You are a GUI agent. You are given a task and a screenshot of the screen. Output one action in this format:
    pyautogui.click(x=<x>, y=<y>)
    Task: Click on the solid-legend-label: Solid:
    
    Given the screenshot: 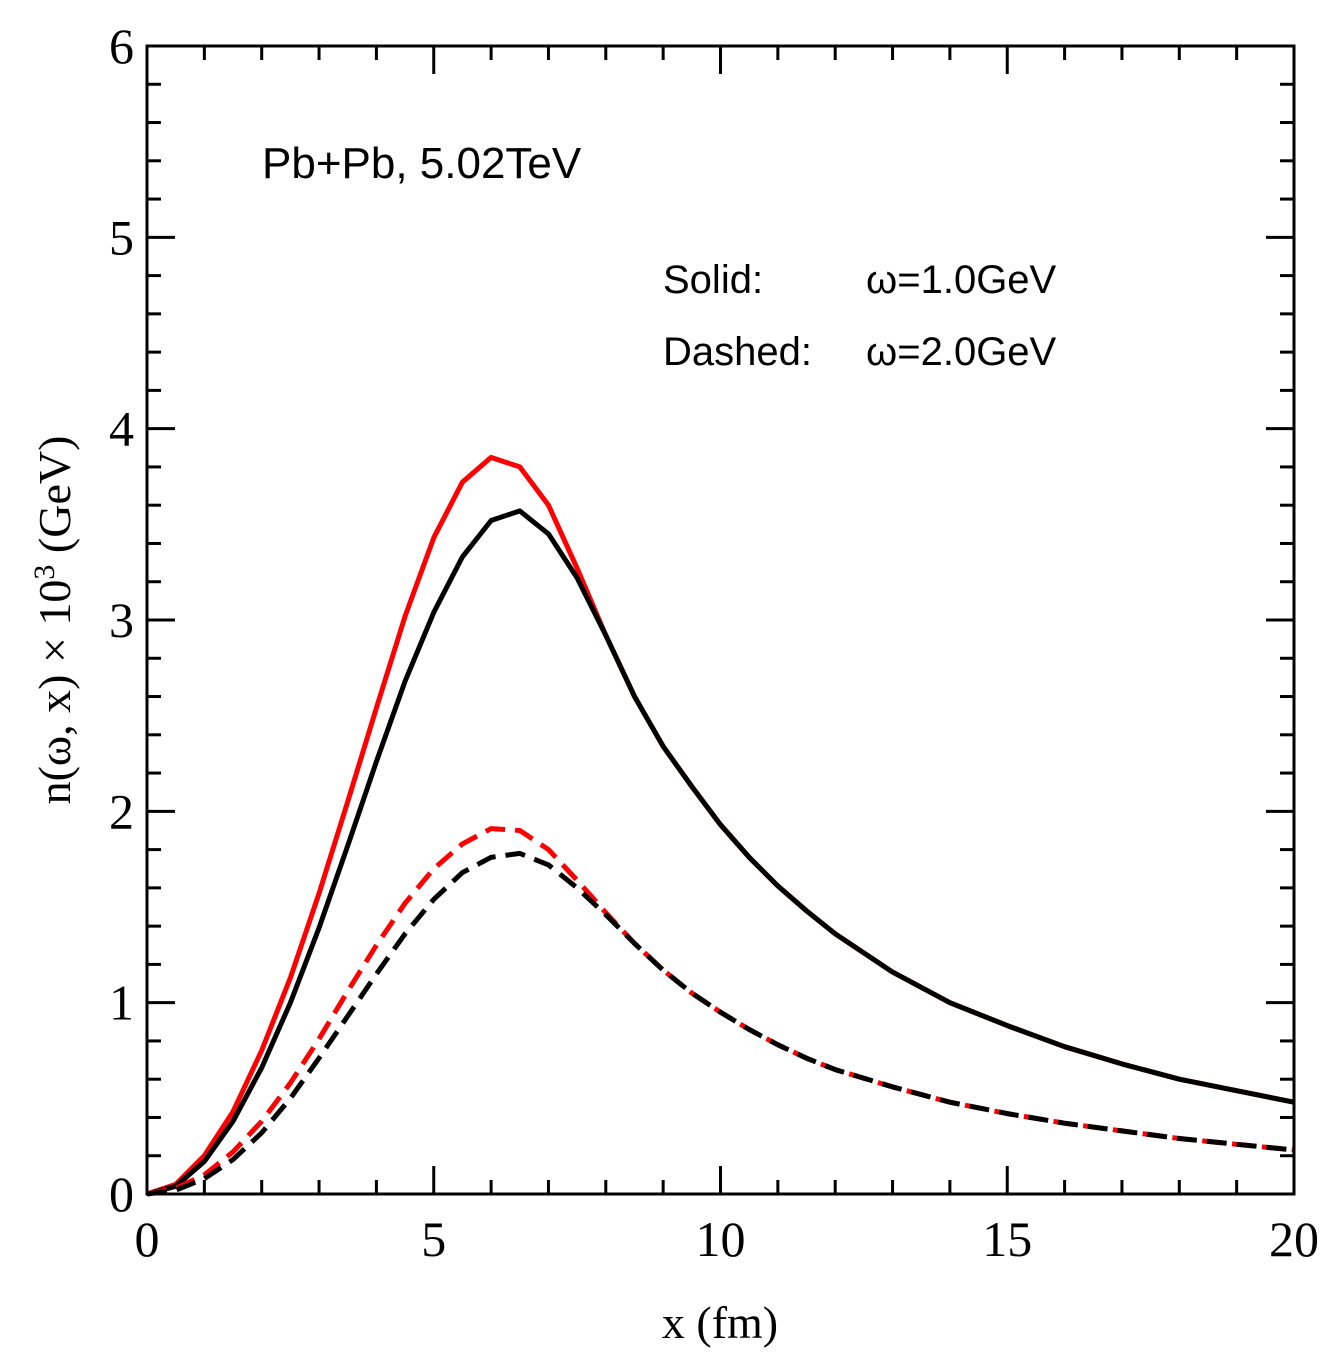 What is the action you would take?
    pyautogui.click(x=713, y=280)
    